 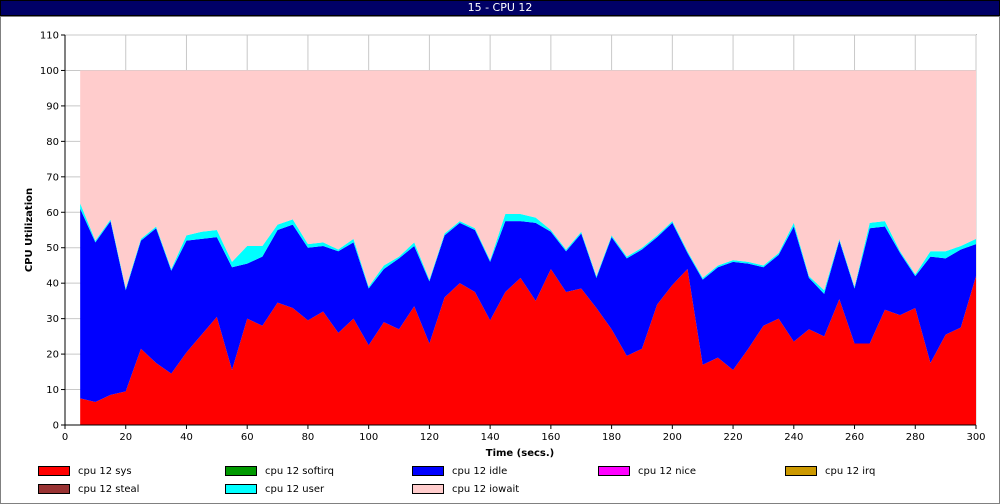 I want to click on legend-item: cpu 12 nice, so click(x=647, y=472).